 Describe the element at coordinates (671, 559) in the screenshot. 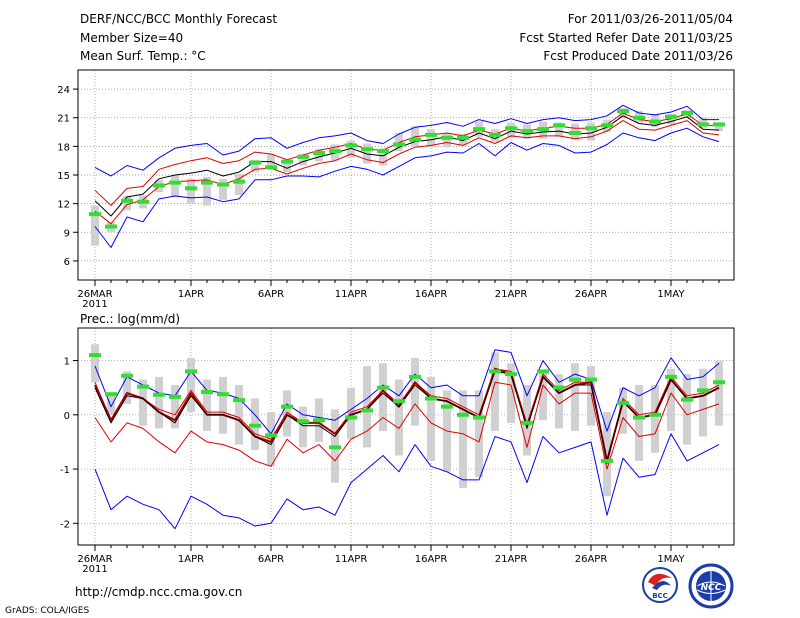

I see `precipitation-xtick-label: 1MAY` at that location.